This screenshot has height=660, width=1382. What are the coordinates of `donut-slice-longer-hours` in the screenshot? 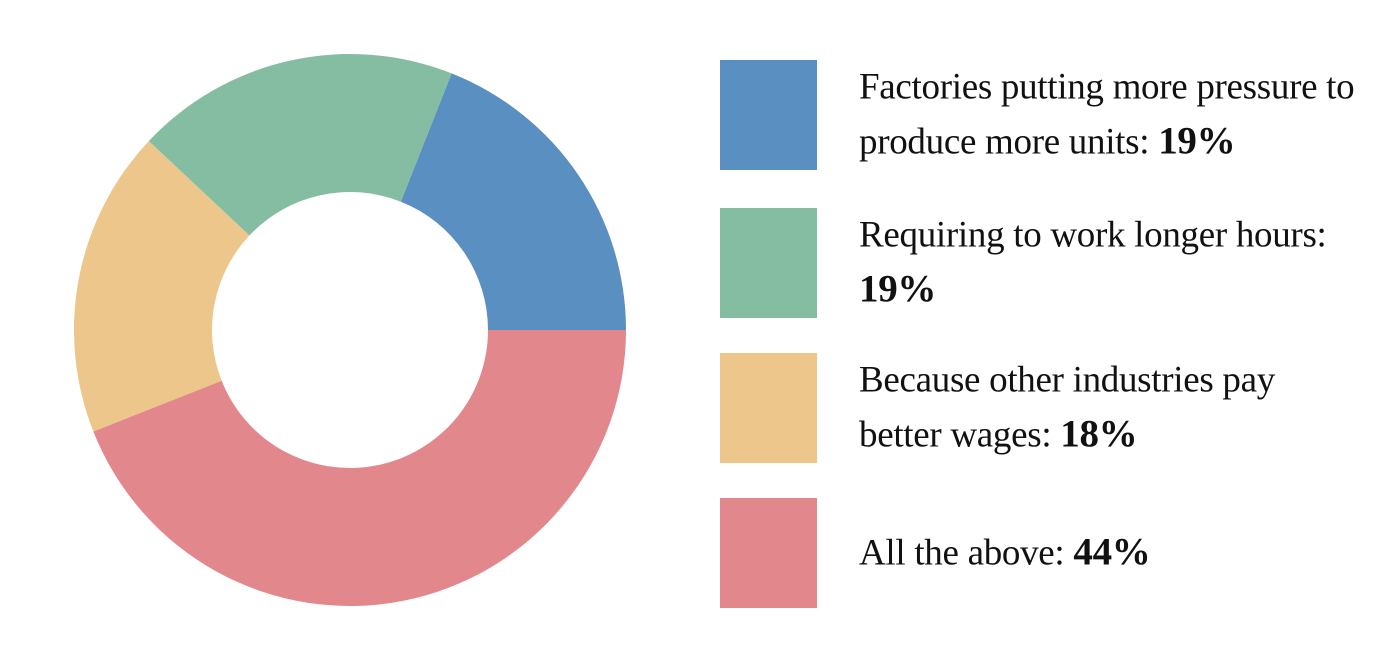 It's located at (300, 145).